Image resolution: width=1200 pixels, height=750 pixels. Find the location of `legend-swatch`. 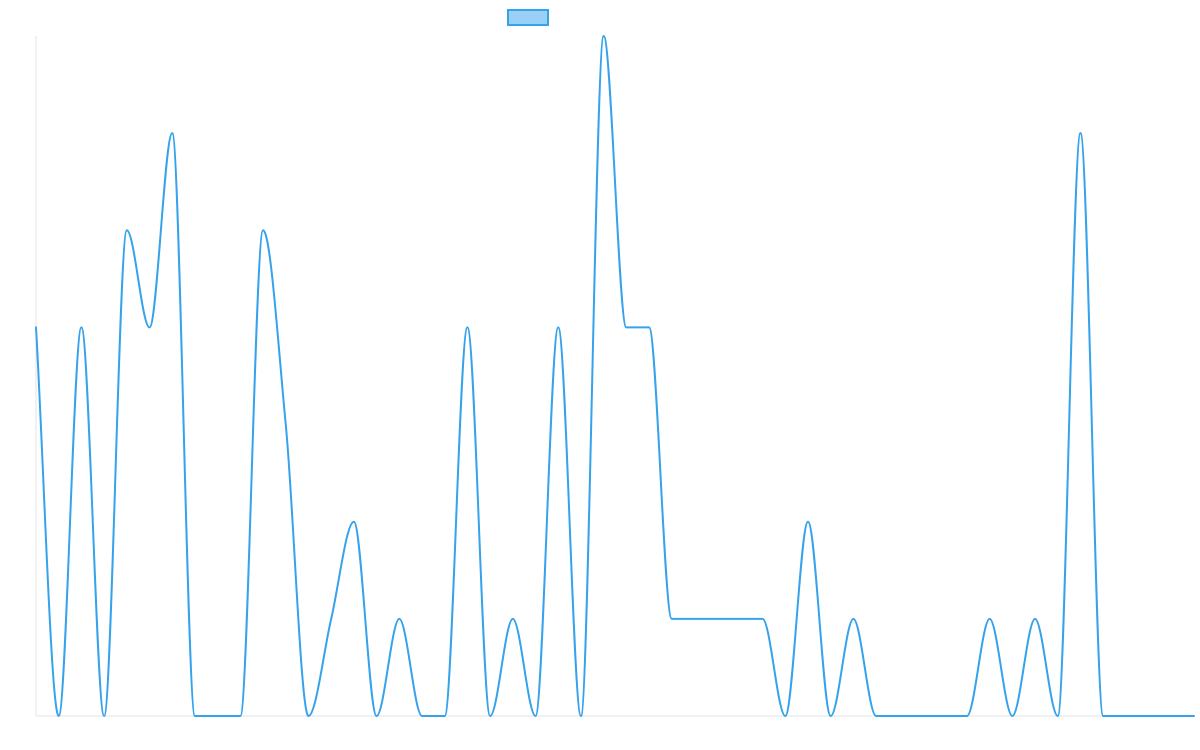

legend-swatch is located at coordinates (528, 17).